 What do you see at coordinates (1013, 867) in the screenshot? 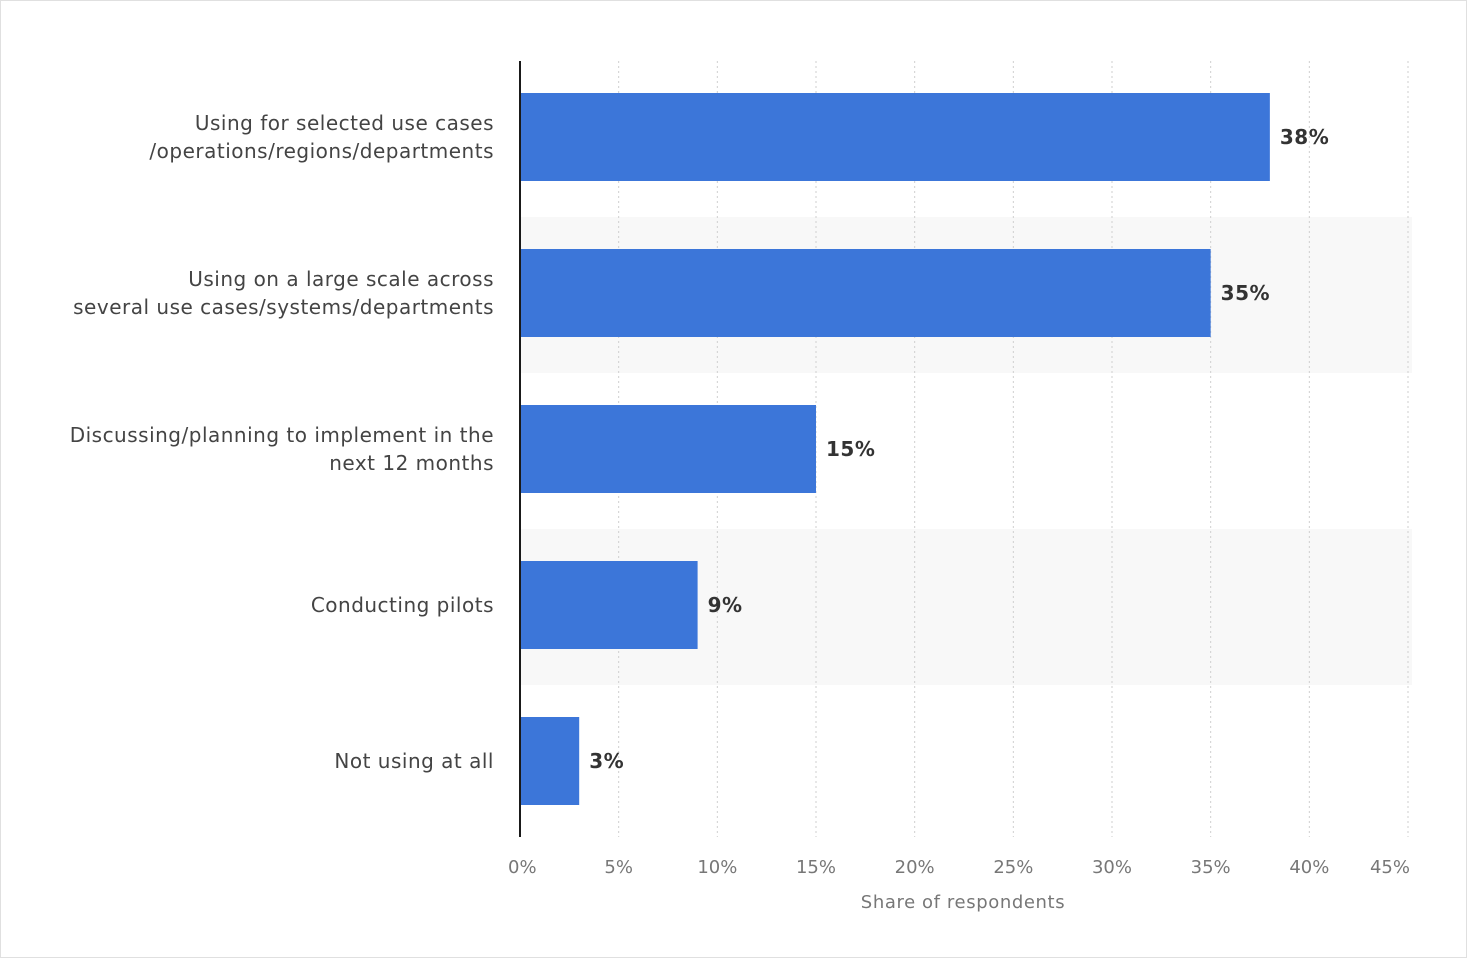
I see `x-tick-label: 25%` at bounding box center [1013, 867].